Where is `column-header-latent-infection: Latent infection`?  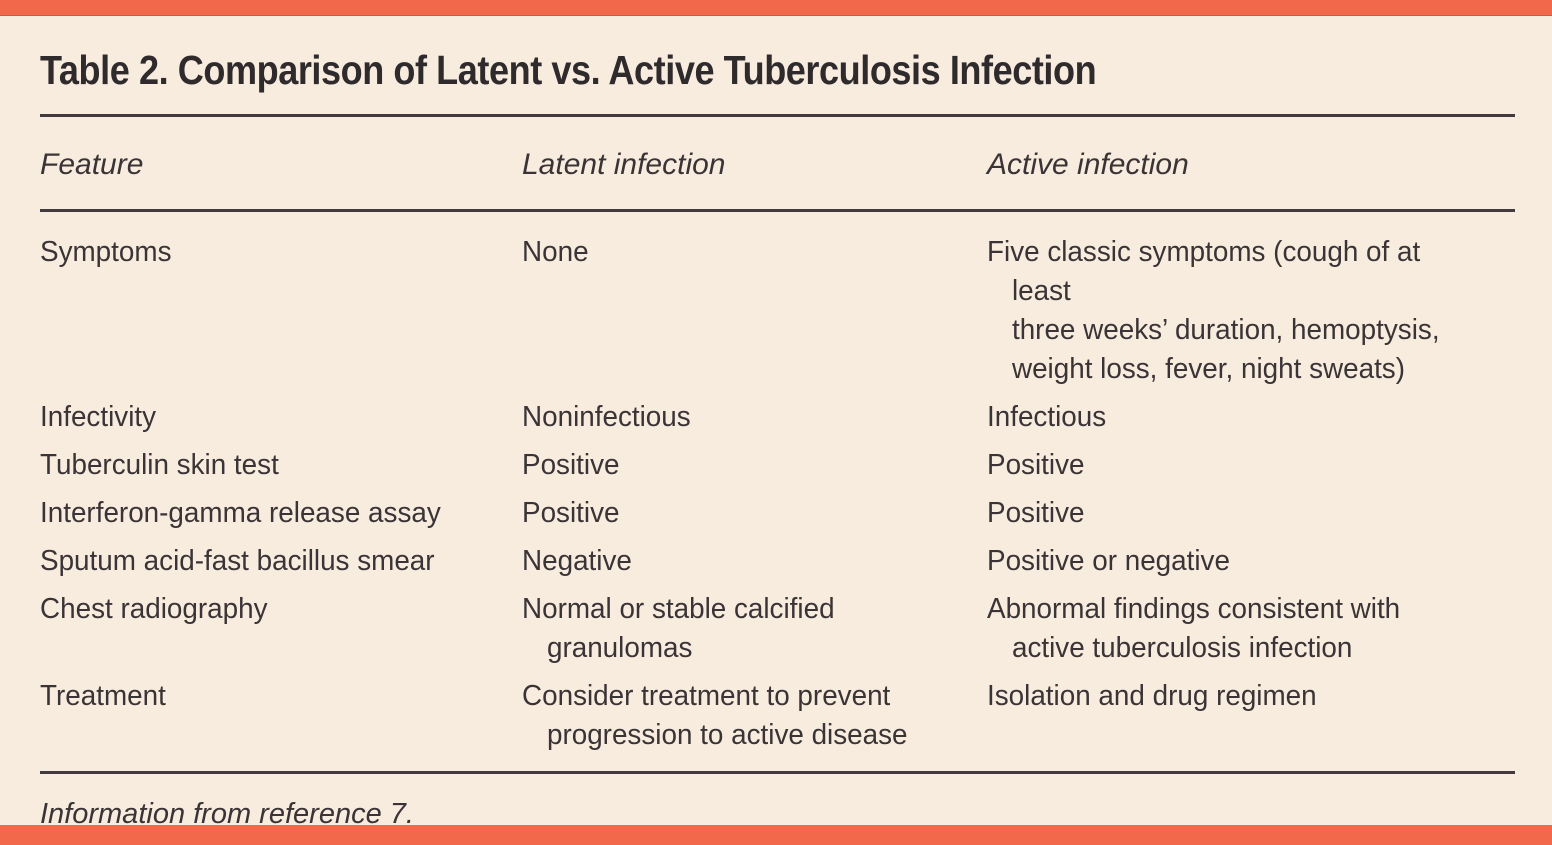
column-header-latent-infection: Latent infection is located at coordinates (624, 164).